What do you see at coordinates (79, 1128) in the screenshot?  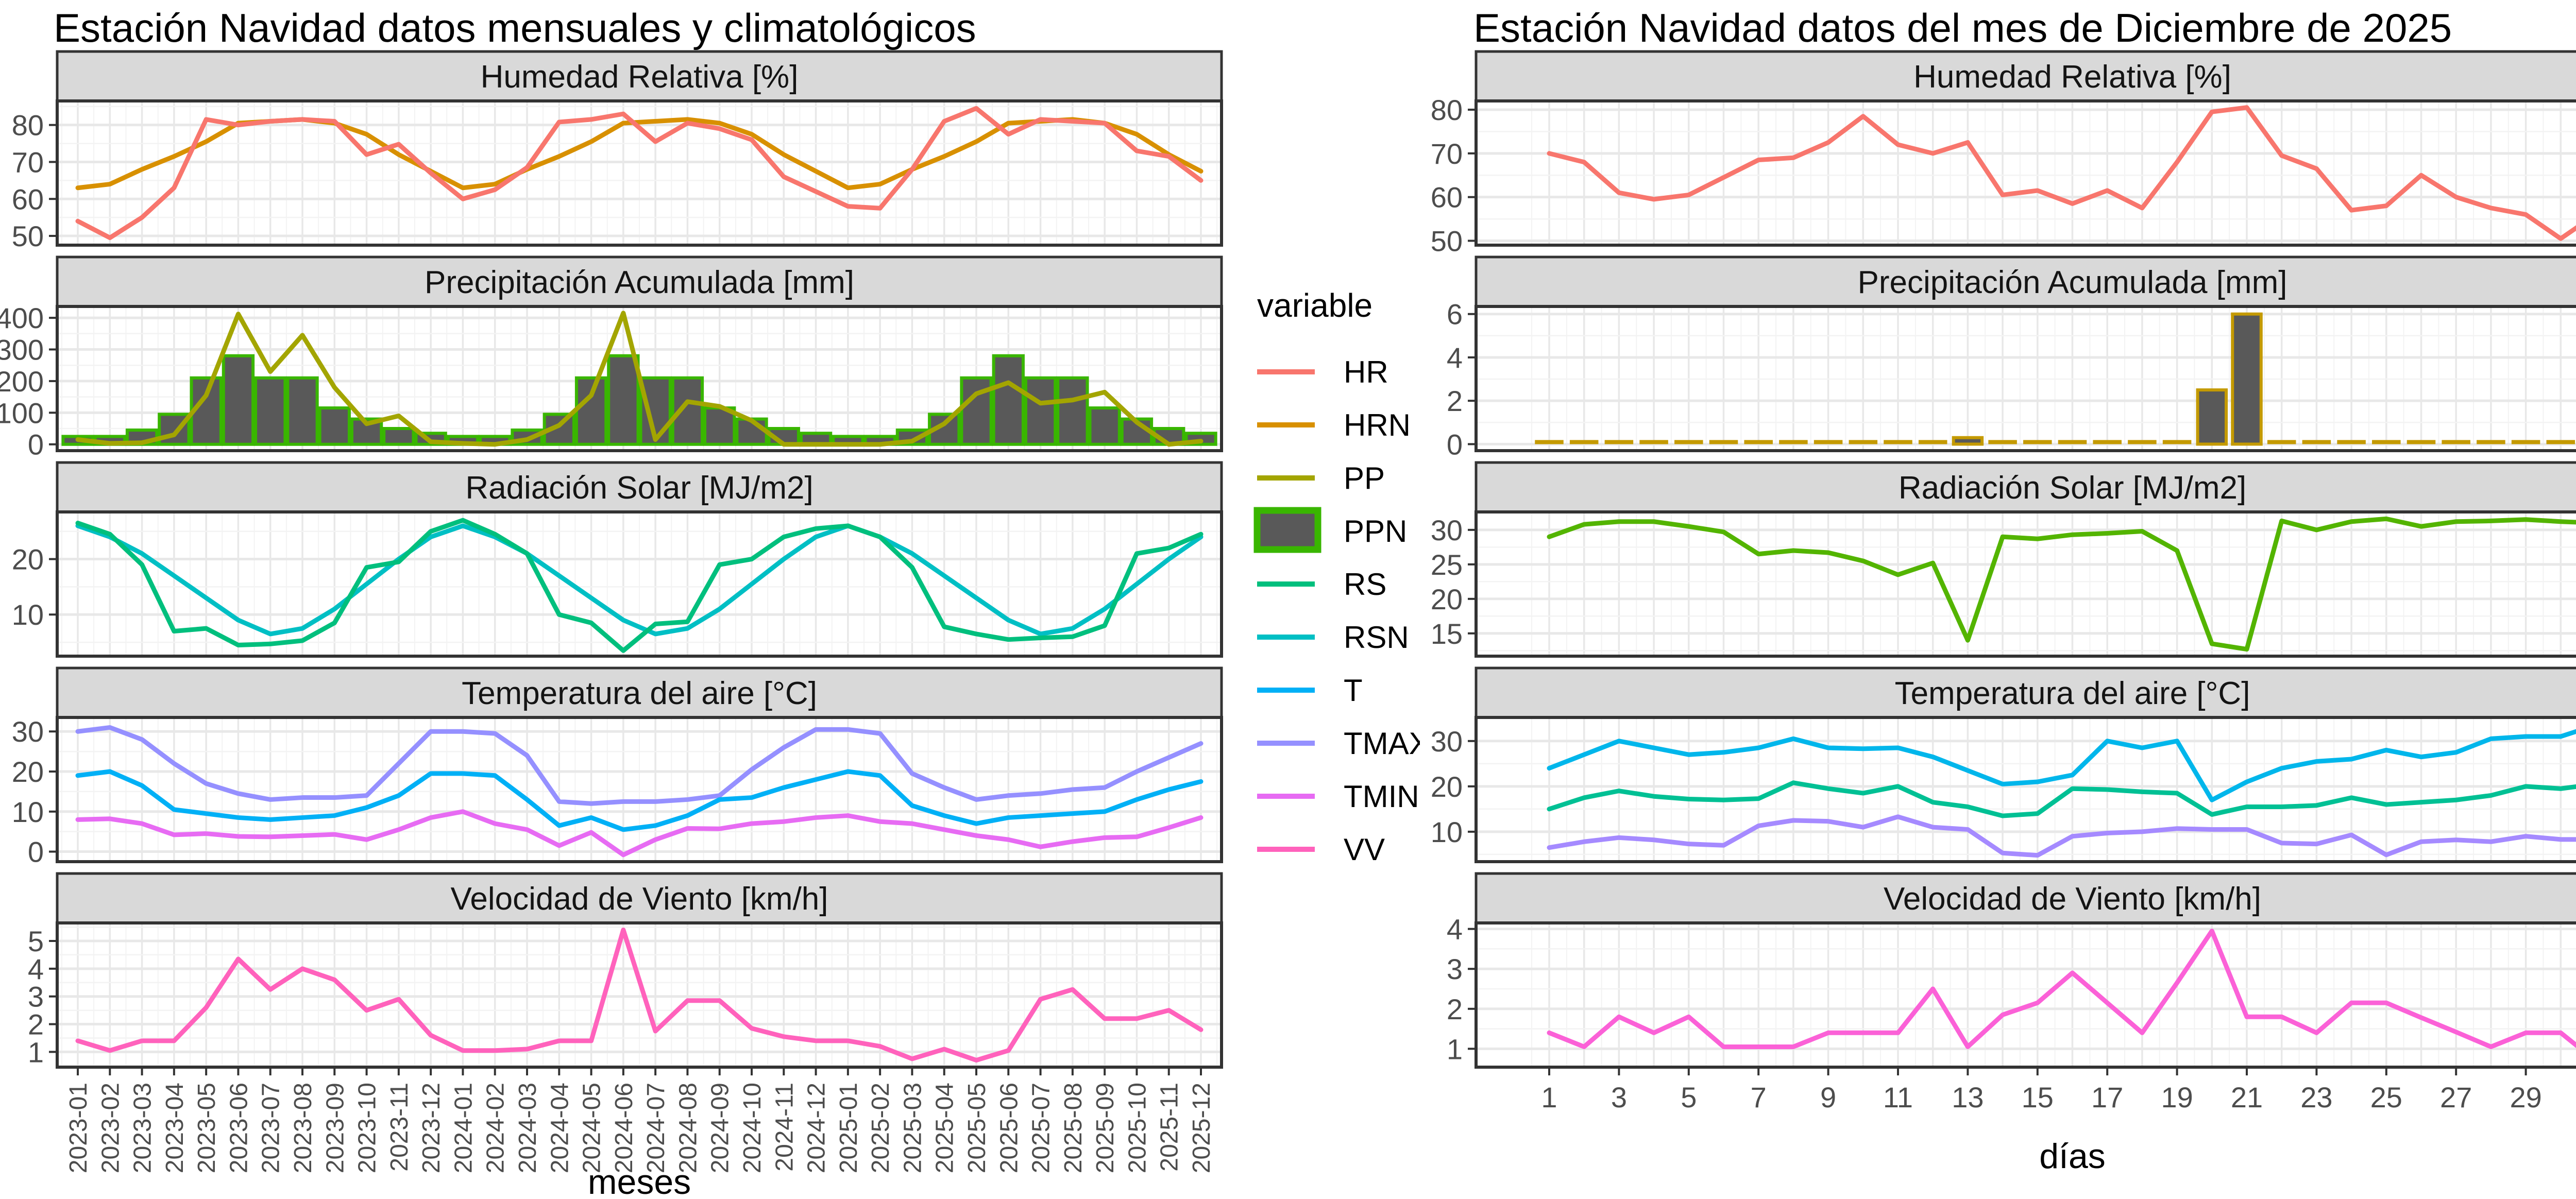 I see `x-tick-label: 2023-01` at bounding box center [79, 1128].